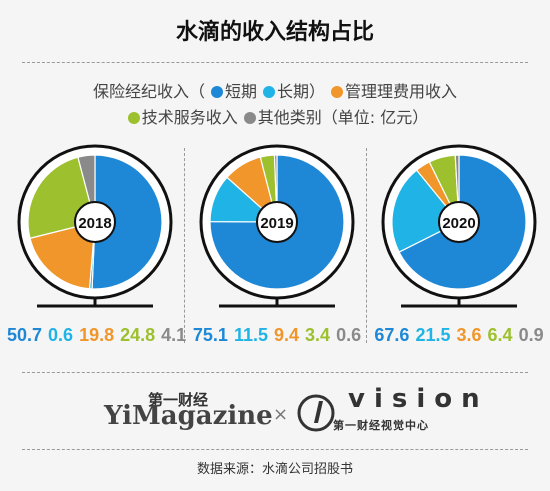 The width and height of the screenshot is (550, 491). I want to click on value-other: 0.9, so click(531, 335).